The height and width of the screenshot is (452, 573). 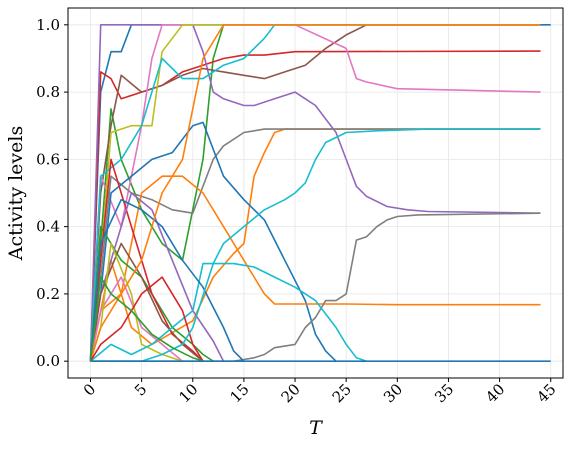 I want to click on y-tick-label: 0.6, so click(x=48, y=159).